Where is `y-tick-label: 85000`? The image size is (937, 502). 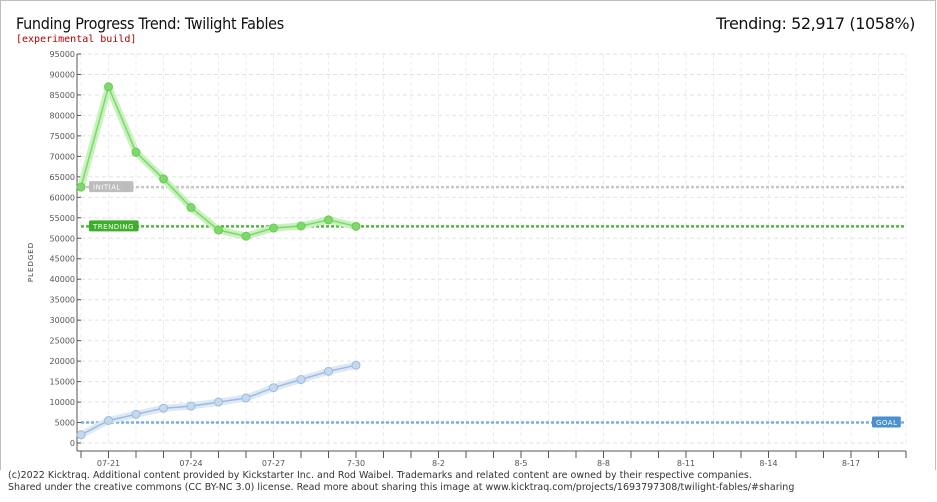
y-tick-label: 85000 is located at coordinates (62, 95).